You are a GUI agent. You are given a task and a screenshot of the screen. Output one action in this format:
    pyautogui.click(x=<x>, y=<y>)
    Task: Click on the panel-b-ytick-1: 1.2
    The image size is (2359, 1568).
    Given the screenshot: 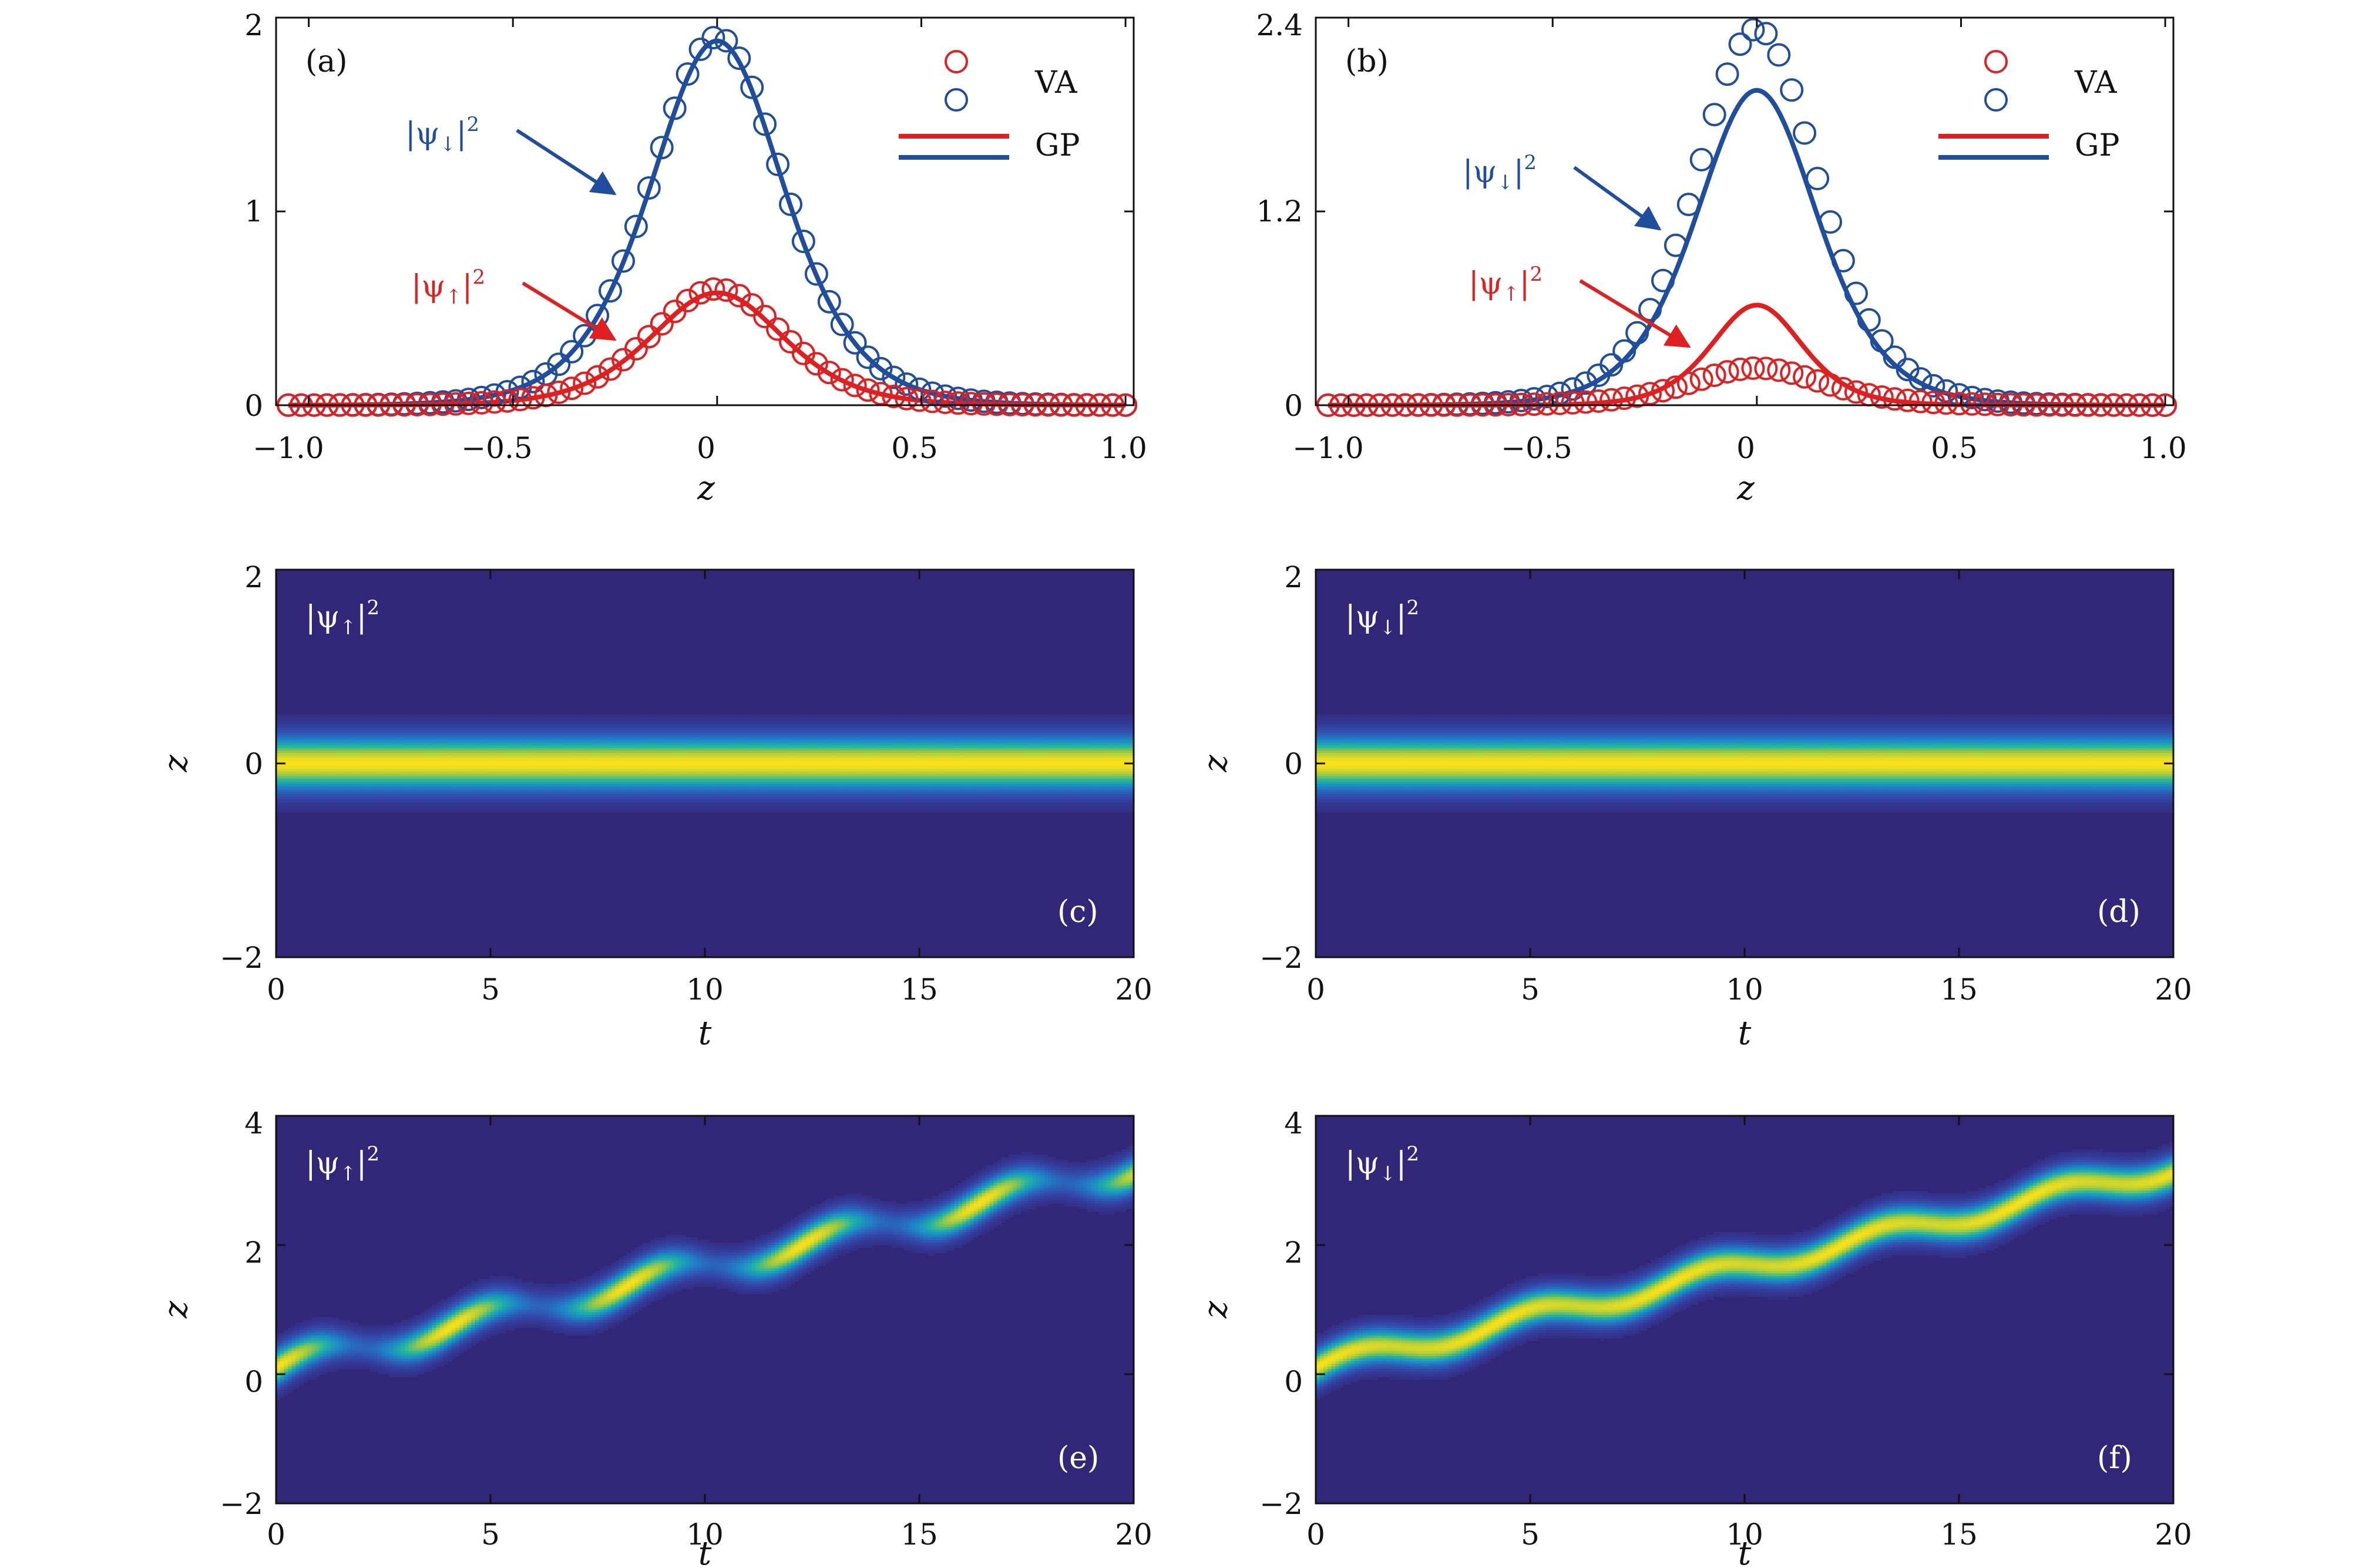 What is the action you would take?
    pyautogui.click(x=1279, y=211)
    